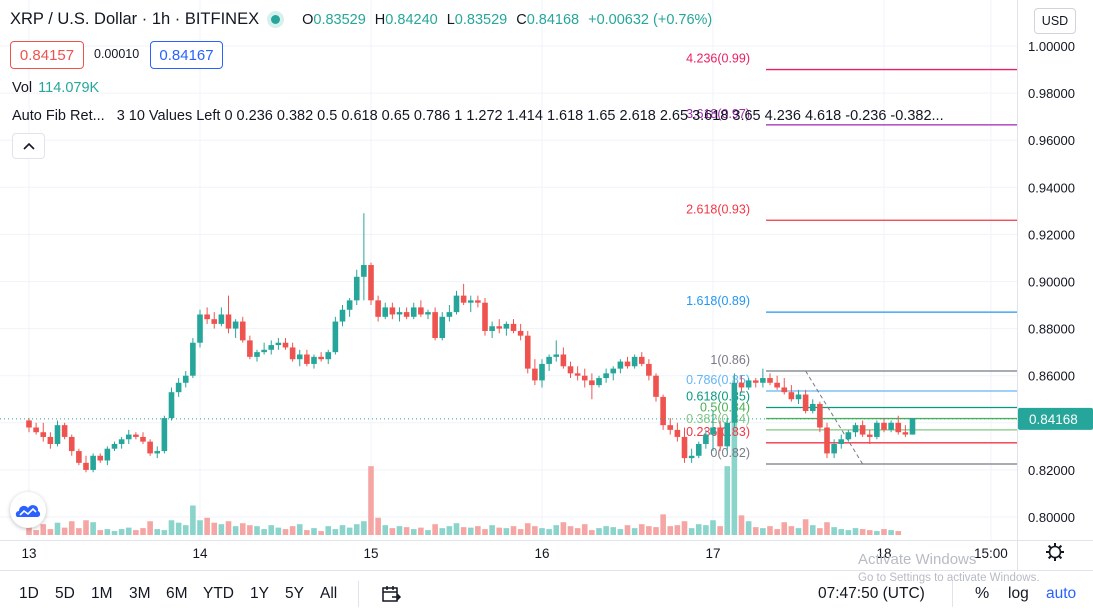 Image resolution: width=1093 pixels, height=615 pixels. What do you see at coordinates (1055, 552) in the screenshot?
I see `settings-gear-icon` at bounding box center [1055, 552].